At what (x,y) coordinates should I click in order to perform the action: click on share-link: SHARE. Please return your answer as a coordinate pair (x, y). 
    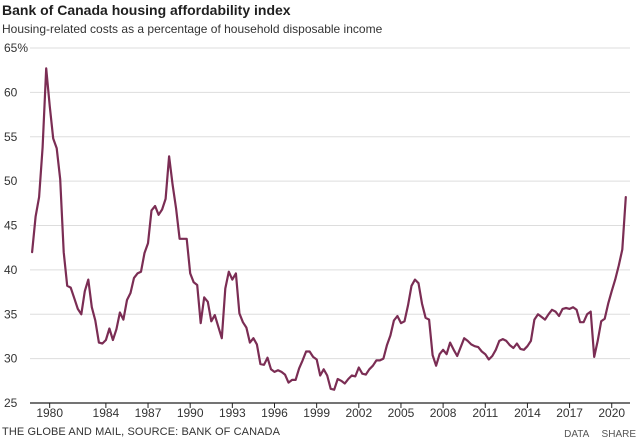
    Looking at the image, I should click on (618, 434).